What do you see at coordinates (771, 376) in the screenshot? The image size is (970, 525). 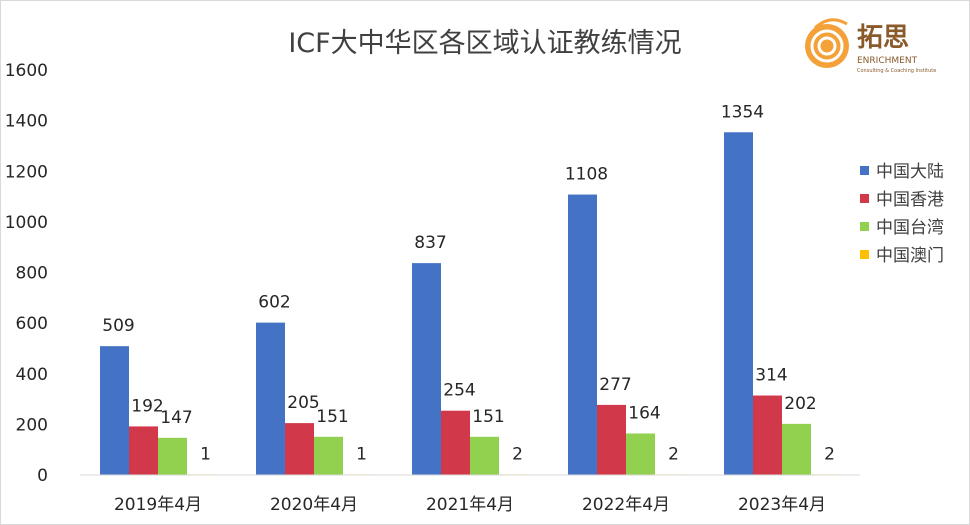 I see `data-label: 314` at bounding box center [771, 376].